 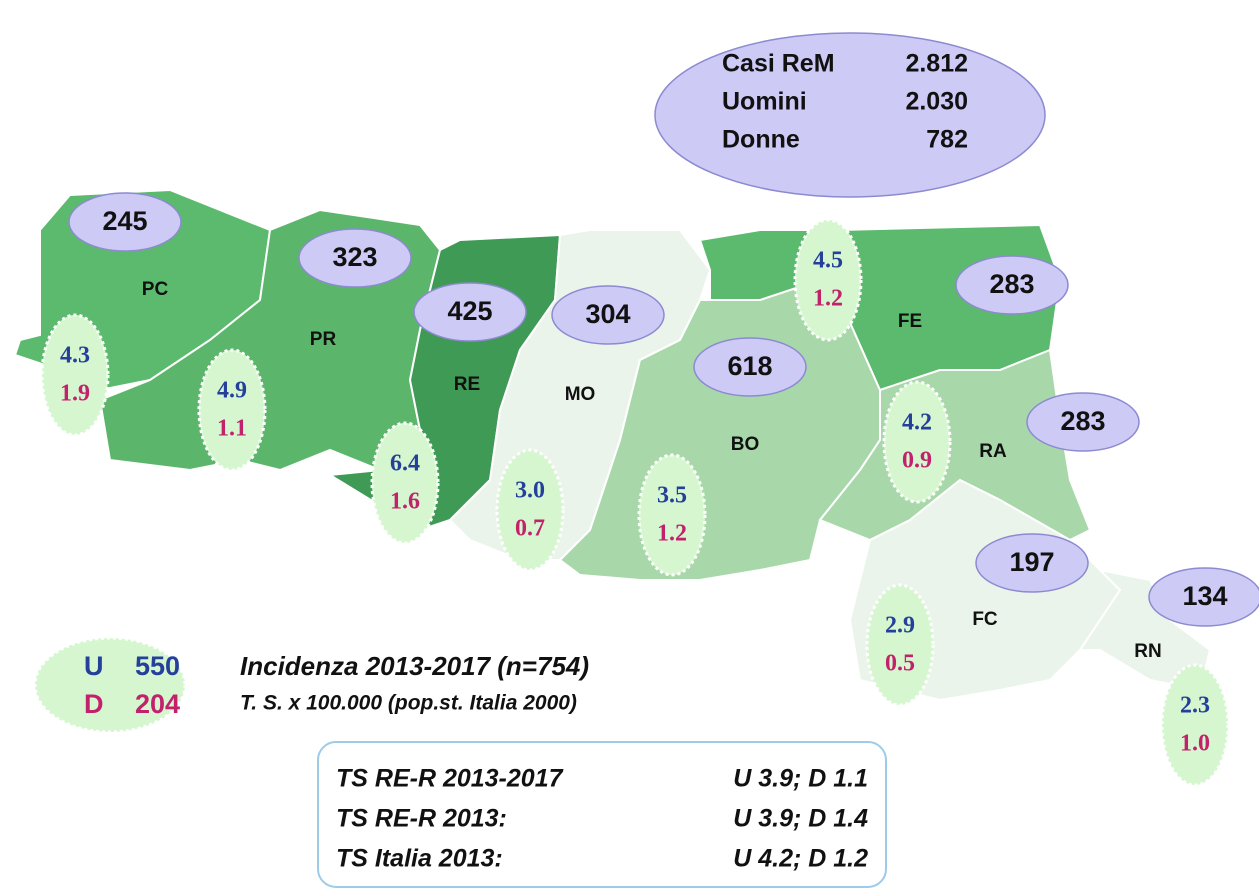 I want to click on rates-value: U 4.2; D 1.2, so click(x=800, y=859).